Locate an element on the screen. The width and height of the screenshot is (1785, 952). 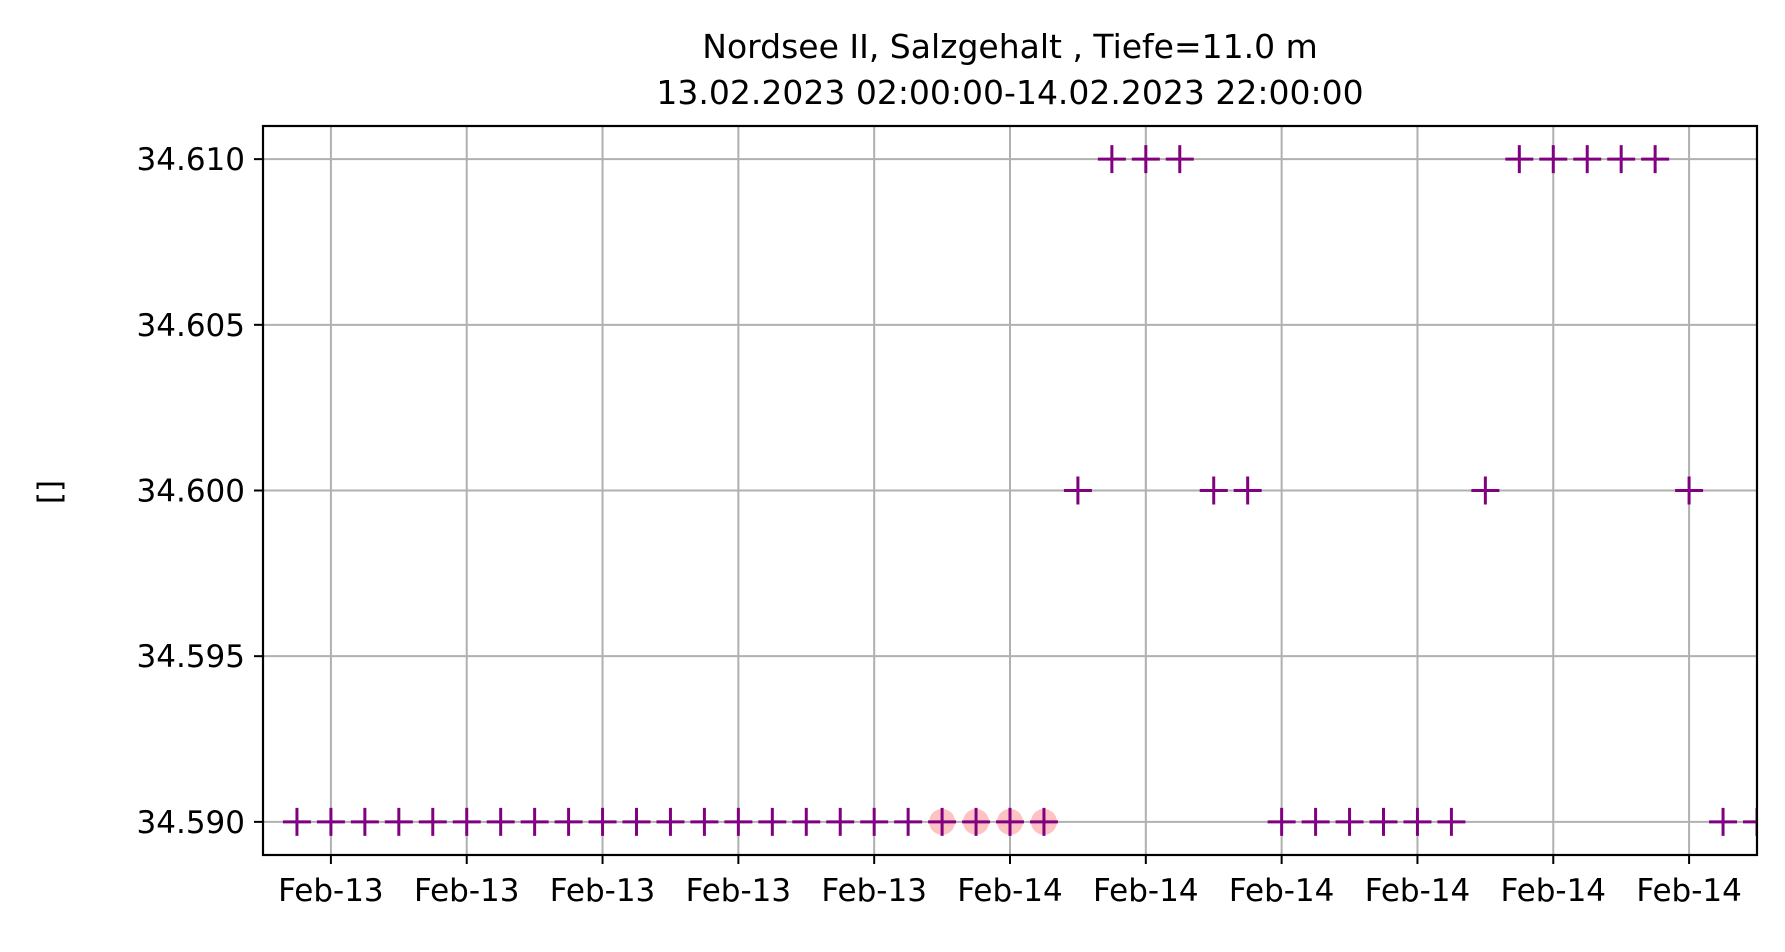
y-tick-label: 34.590 is located at coordinates (191, 823).